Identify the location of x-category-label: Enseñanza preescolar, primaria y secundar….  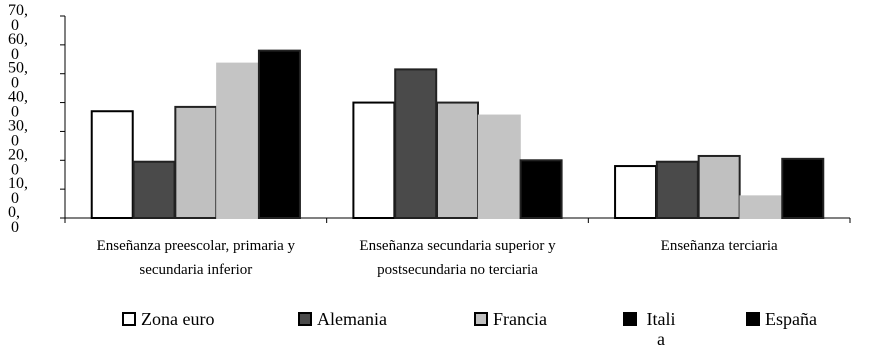
(196, 258).